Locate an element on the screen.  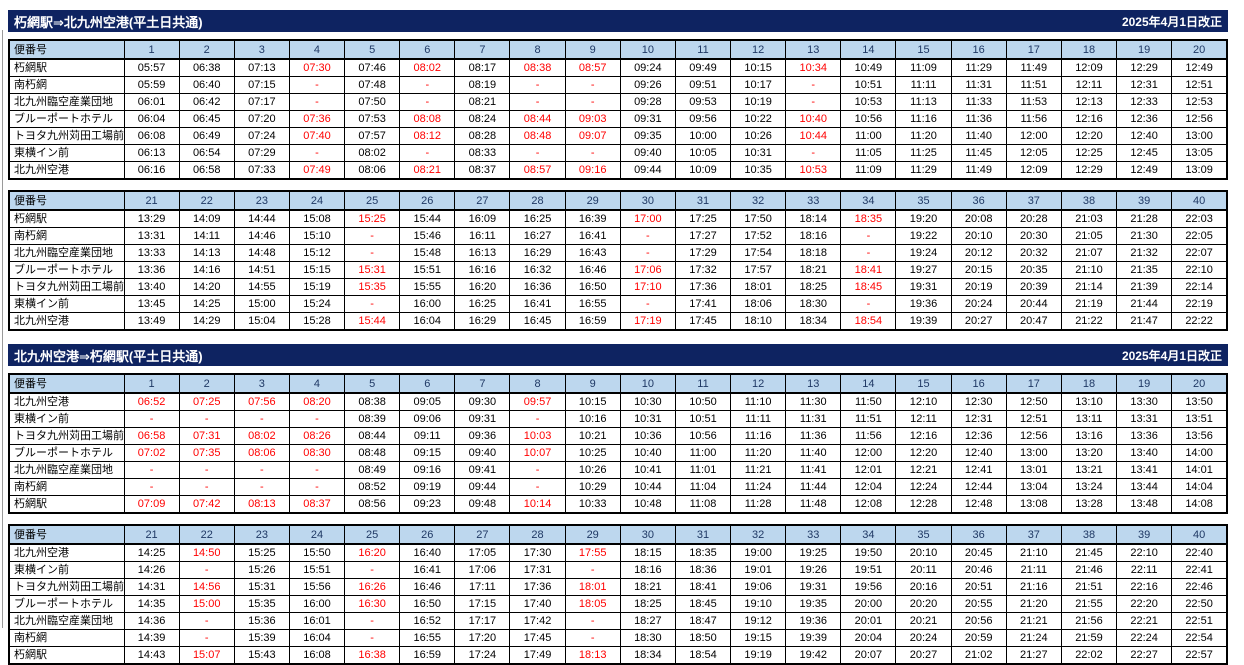
time-cell: 16:55 is located at coordinates (592, 304).